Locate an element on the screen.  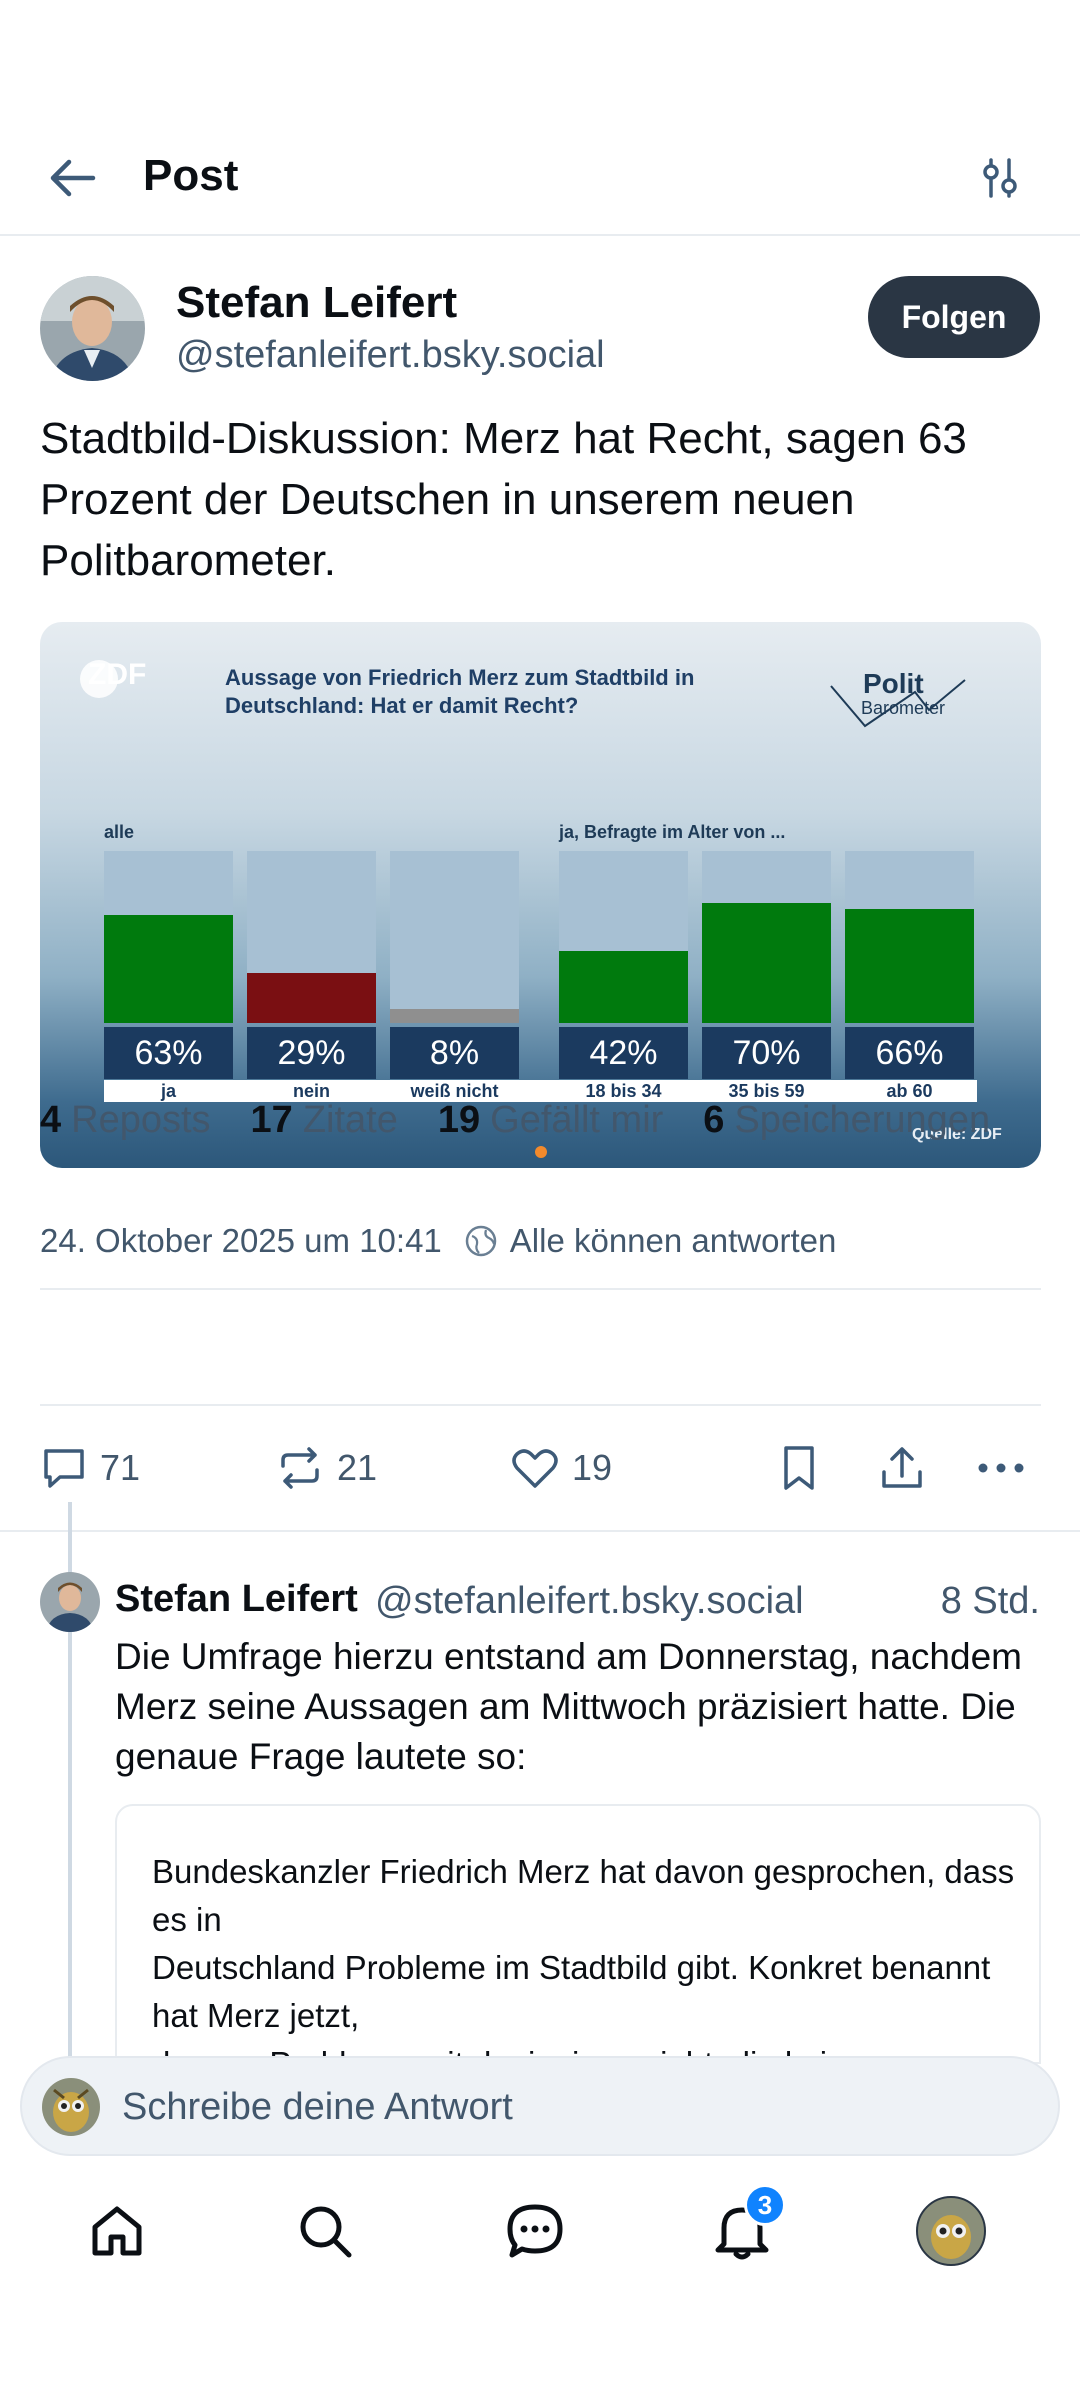
reply-time: 8 Std. is located at coordinates (990, 1601).